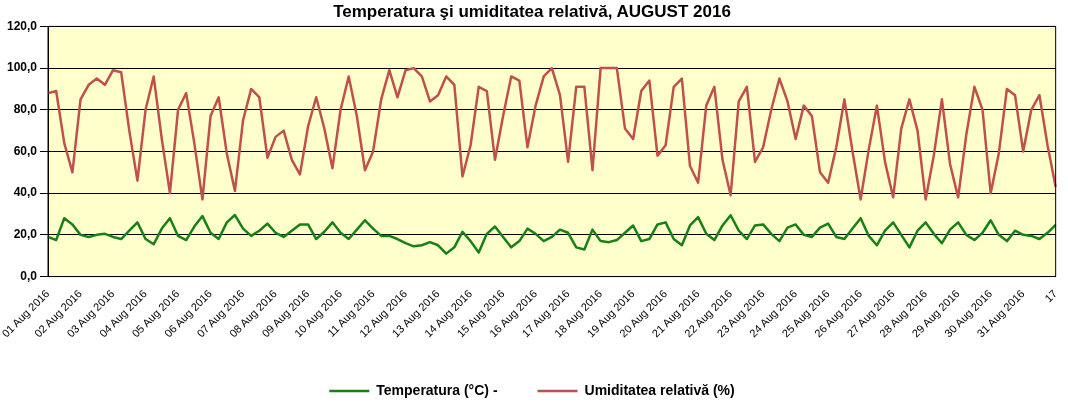 The image size is (1068, 408). Describe the element at coordinates (25, 234) in the screenshot. I see `y-tick-label: 20,0` at that location.